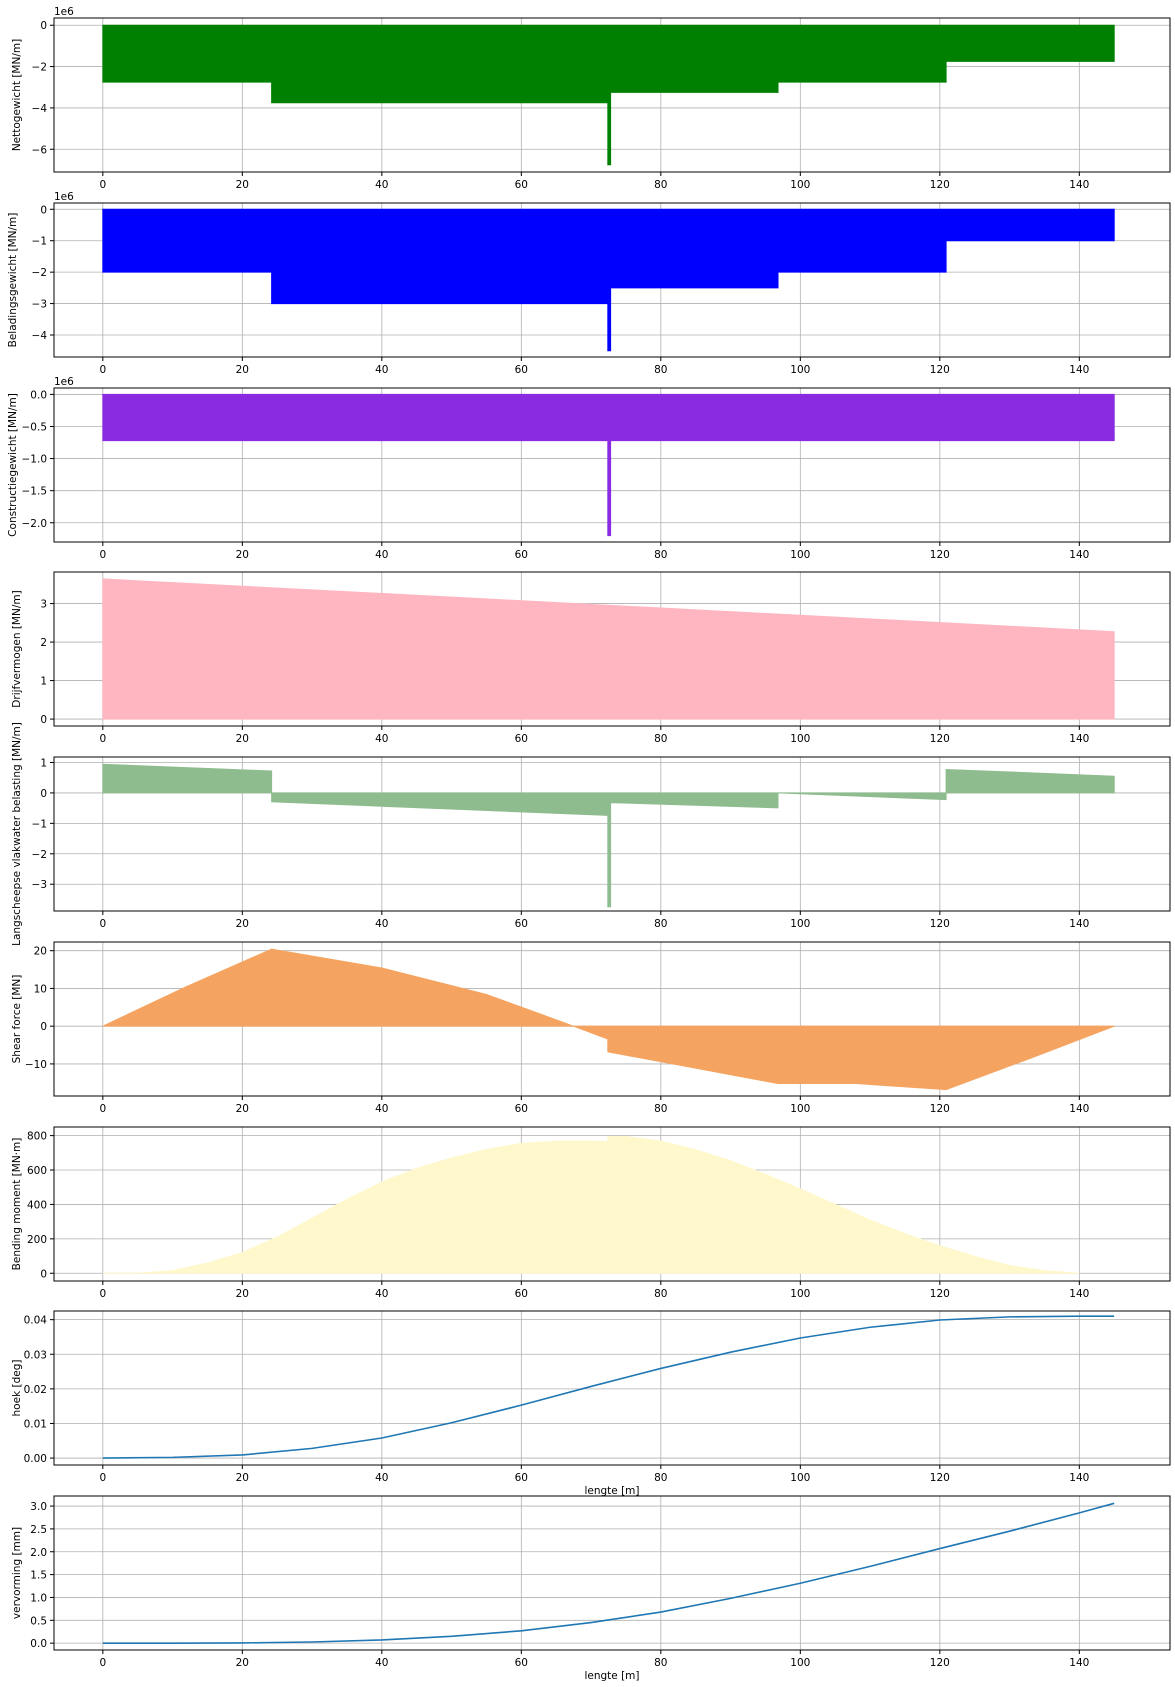 The height and width of the screenshot is (1687, 1175). What do you see at coordinates (35, 428) in the screenshot?
I see `y-tick-label: −0.5` at bounding box center [35, 428].